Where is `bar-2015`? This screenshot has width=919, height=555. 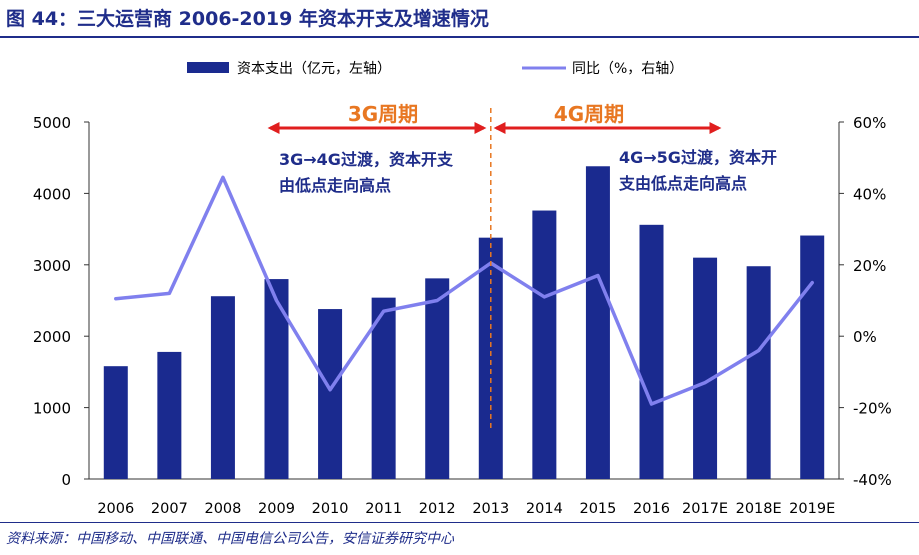
bar-2015 is located at coordinates (597, 322).